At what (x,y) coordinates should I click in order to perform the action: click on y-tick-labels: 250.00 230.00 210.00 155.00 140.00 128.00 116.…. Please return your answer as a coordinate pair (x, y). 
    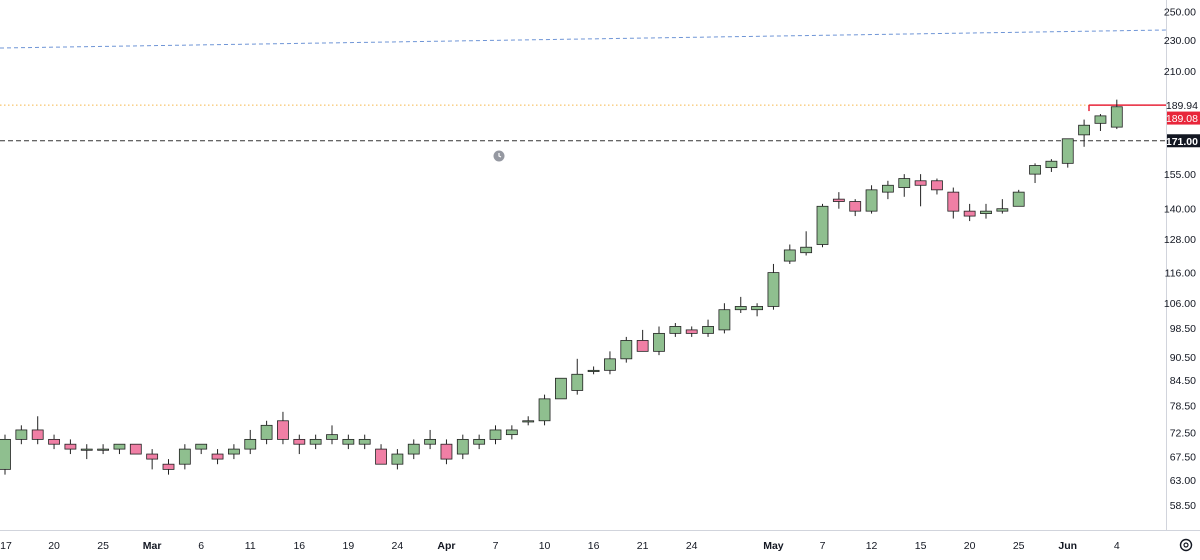
    Looking at the image, I should click on (1180, 259).